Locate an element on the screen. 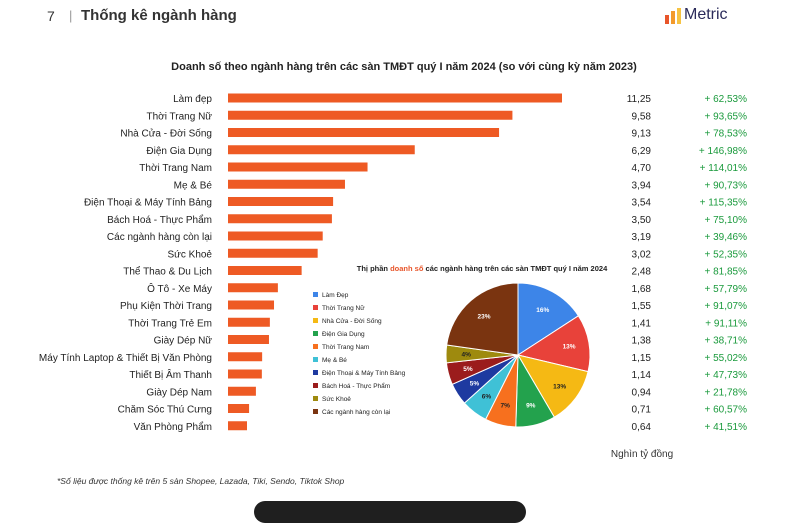 The image size is (788, 523). metric-logo-icon is located at coordinates (673, 16).